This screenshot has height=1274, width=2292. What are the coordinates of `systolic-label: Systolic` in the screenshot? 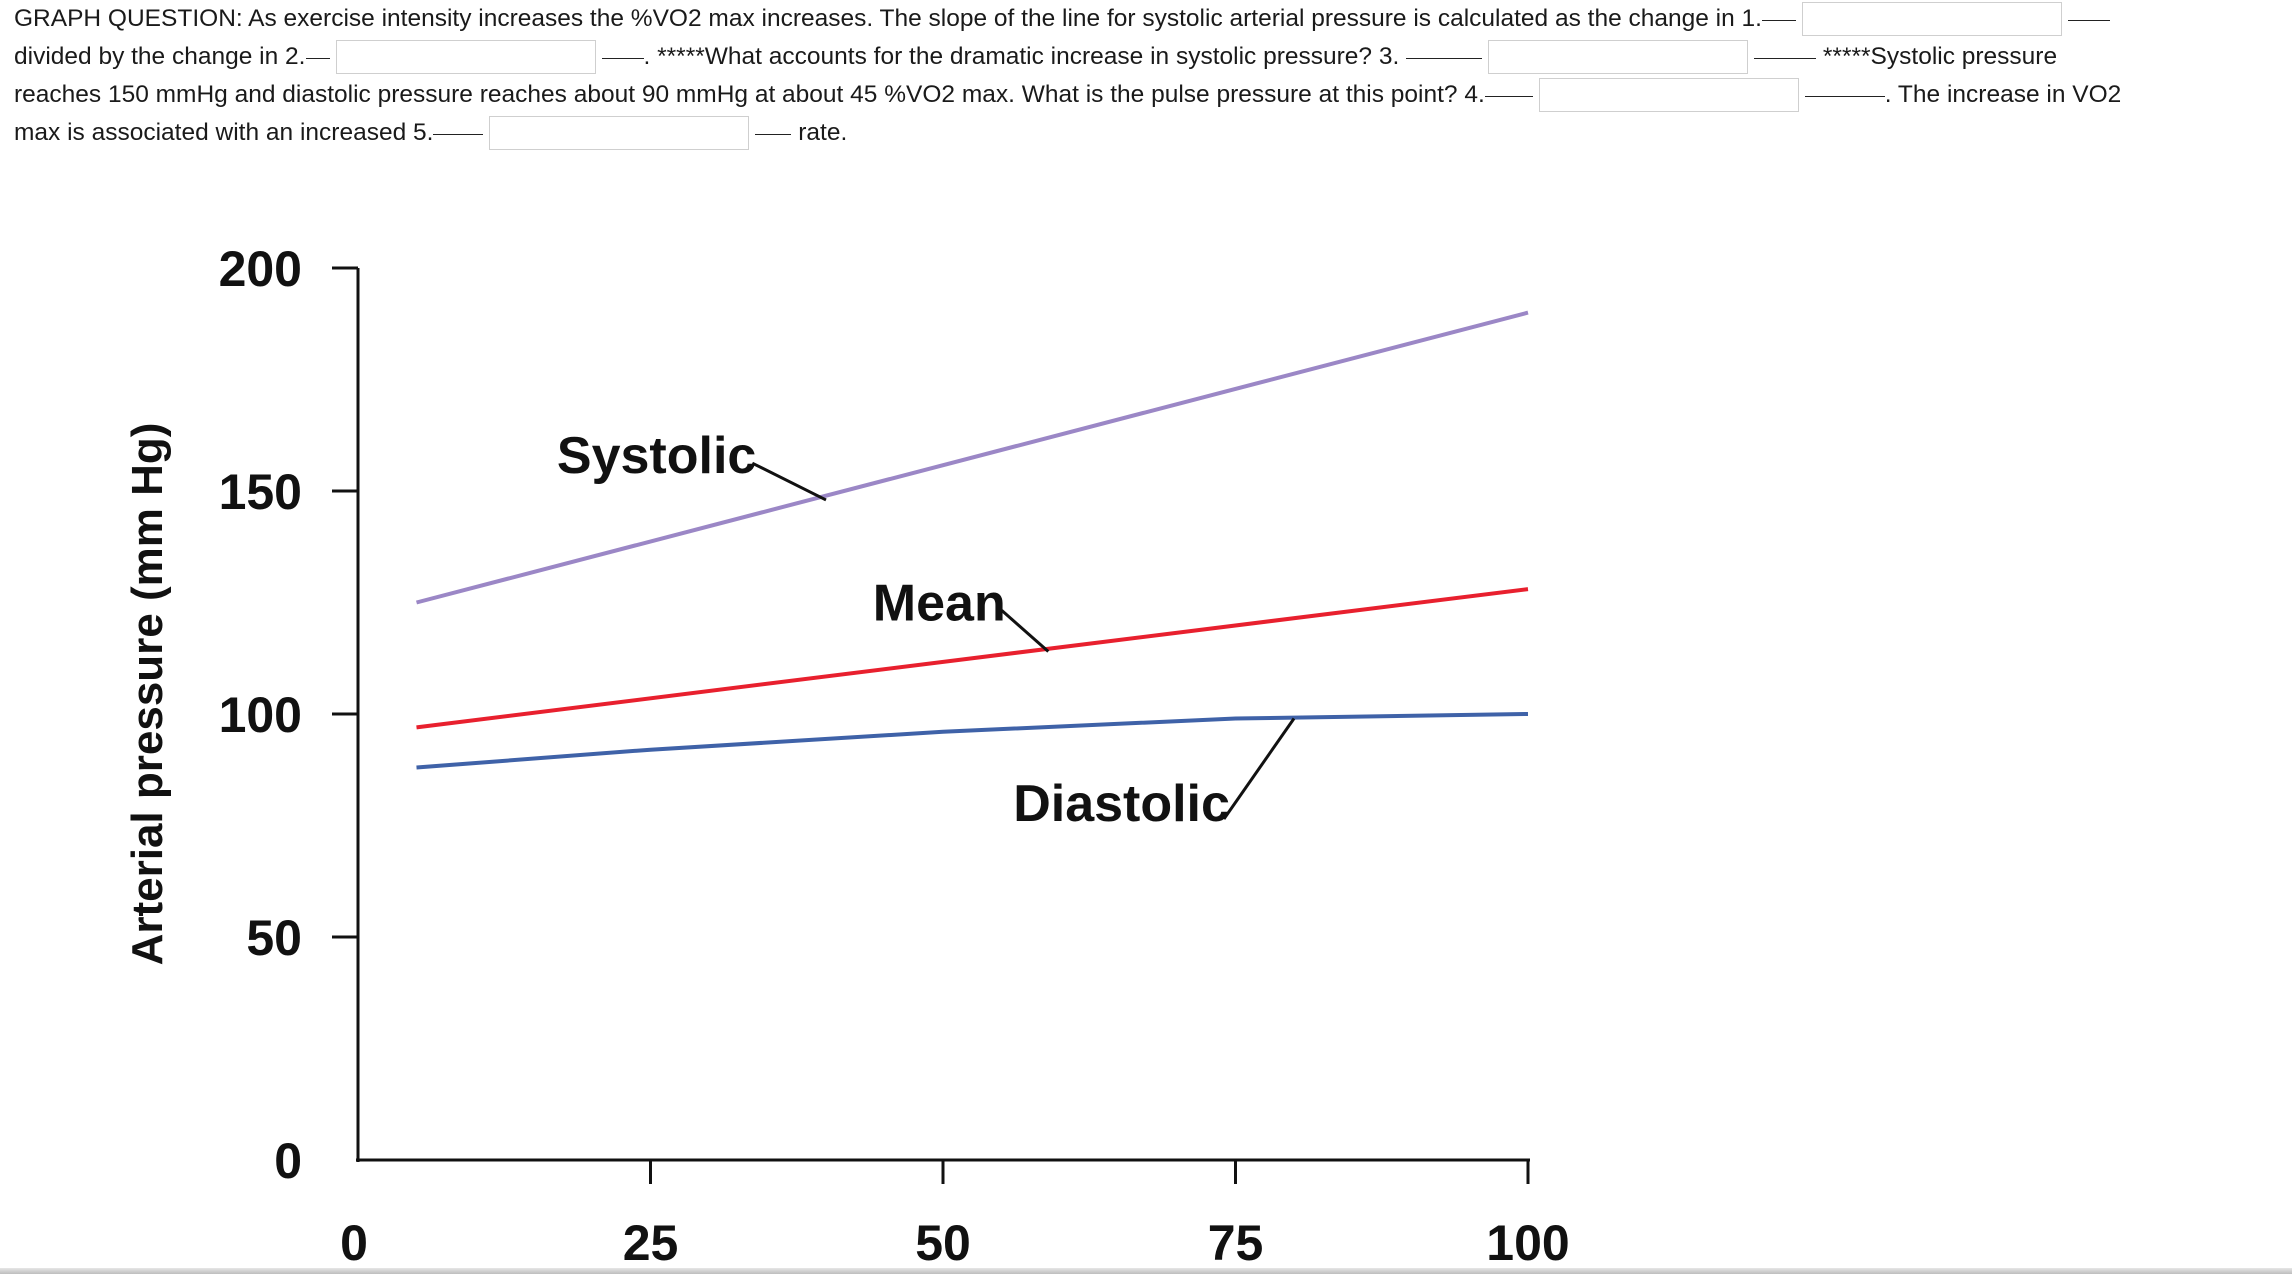 It's located at (656, 456).